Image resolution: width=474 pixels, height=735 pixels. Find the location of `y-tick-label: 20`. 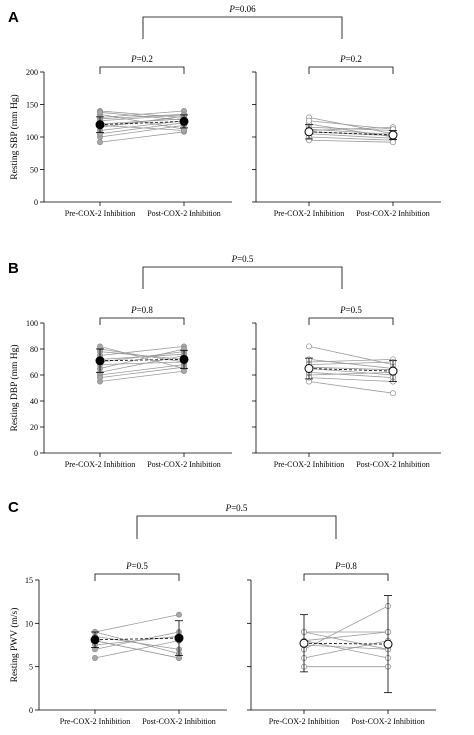

y-tick-label: 20 is located at coordinates (34, 427).